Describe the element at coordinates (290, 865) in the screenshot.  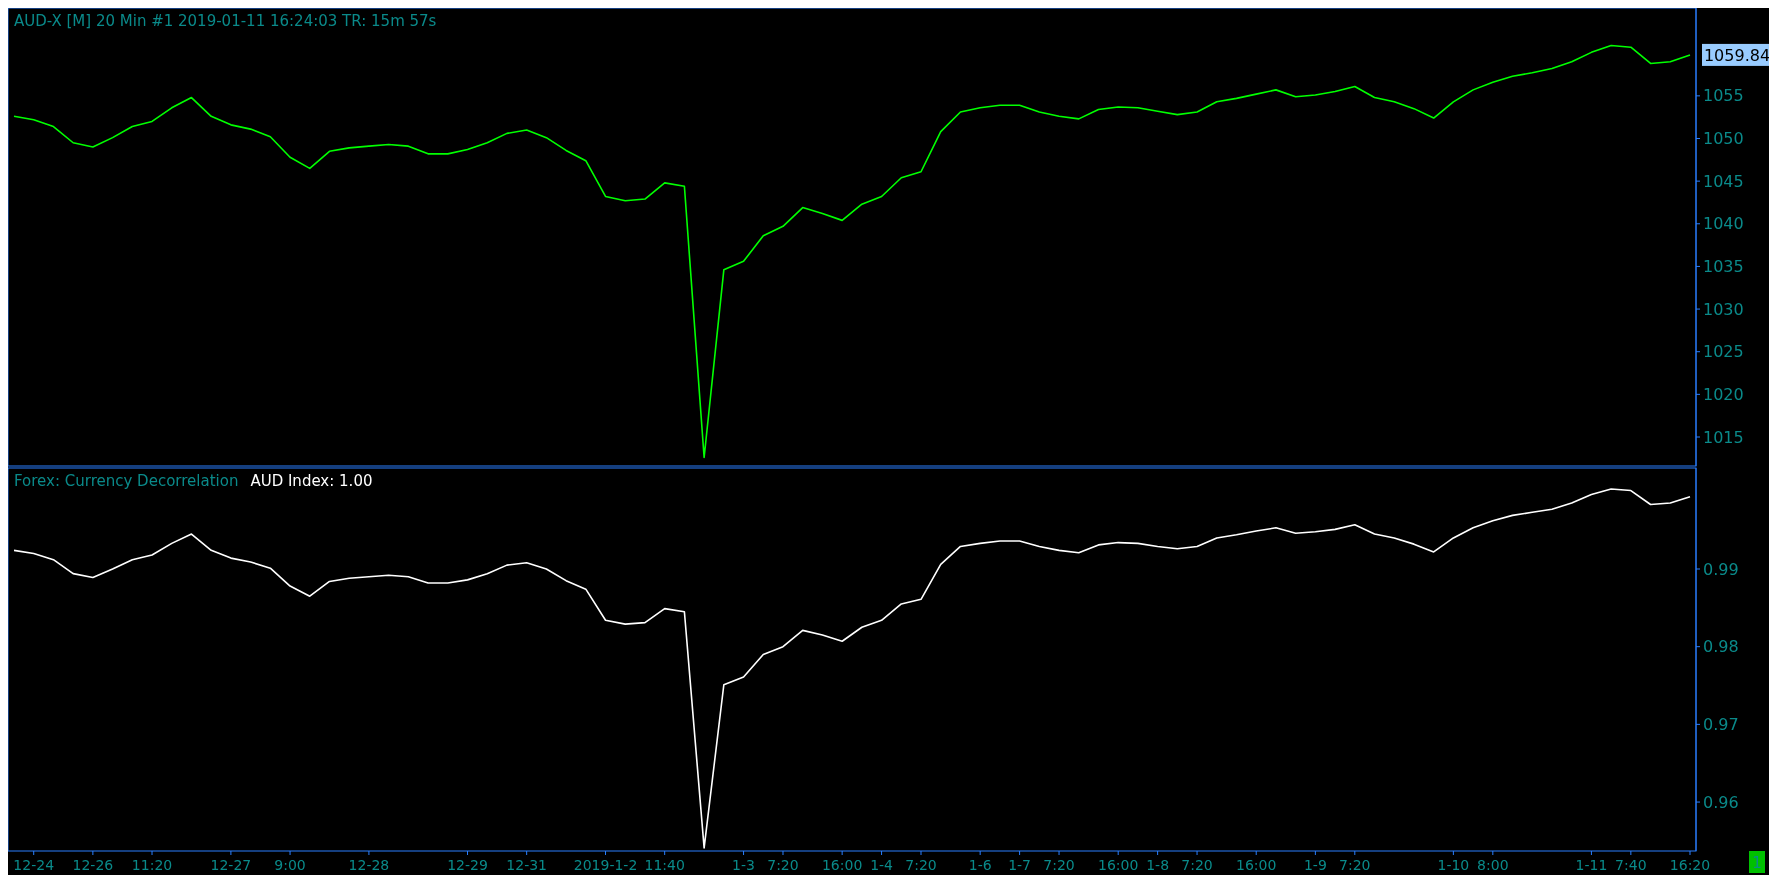
I see `x-tick-label: 9:00` at that location.